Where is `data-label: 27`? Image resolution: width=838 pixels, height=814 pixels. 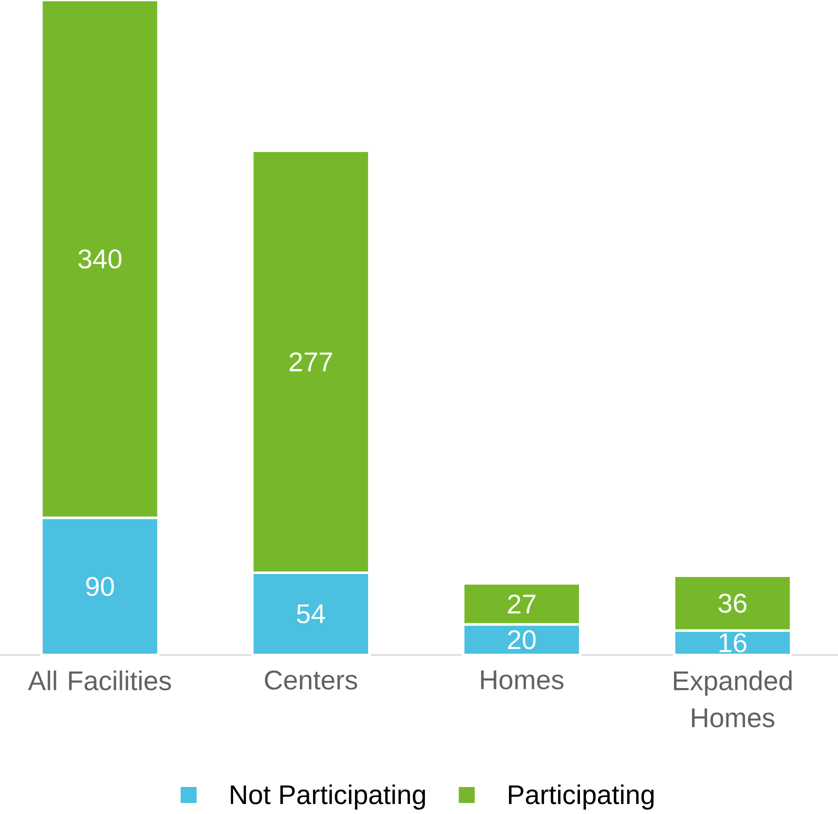 data-label: 27 is located at coordinates (522, 604).